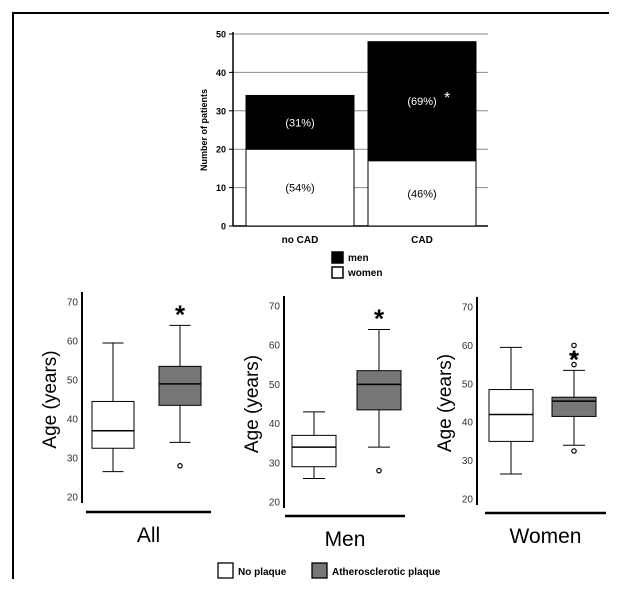  Describe the element at coordinates (221, 188) in the screenshot. I see `y-tick-label: 10` at that location.